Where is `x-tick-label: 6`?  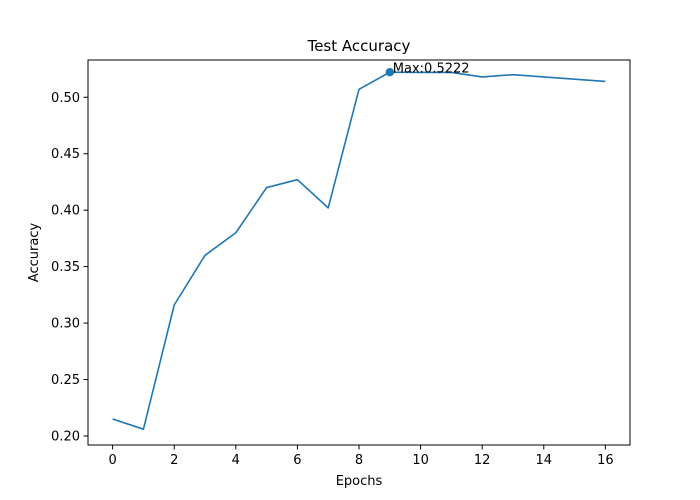
x-tick-label: 6 is located at coordinates (297, 460).